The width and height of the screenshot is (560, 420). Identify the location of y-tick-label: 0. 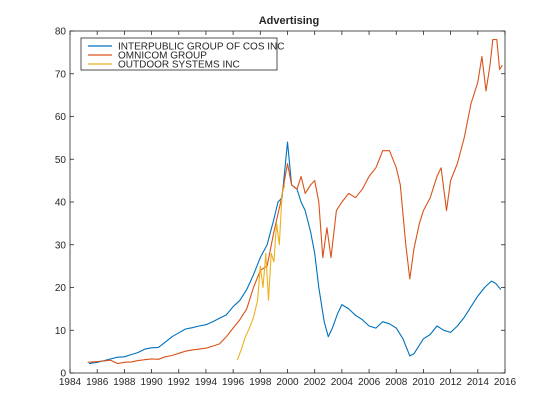
(63, 374).